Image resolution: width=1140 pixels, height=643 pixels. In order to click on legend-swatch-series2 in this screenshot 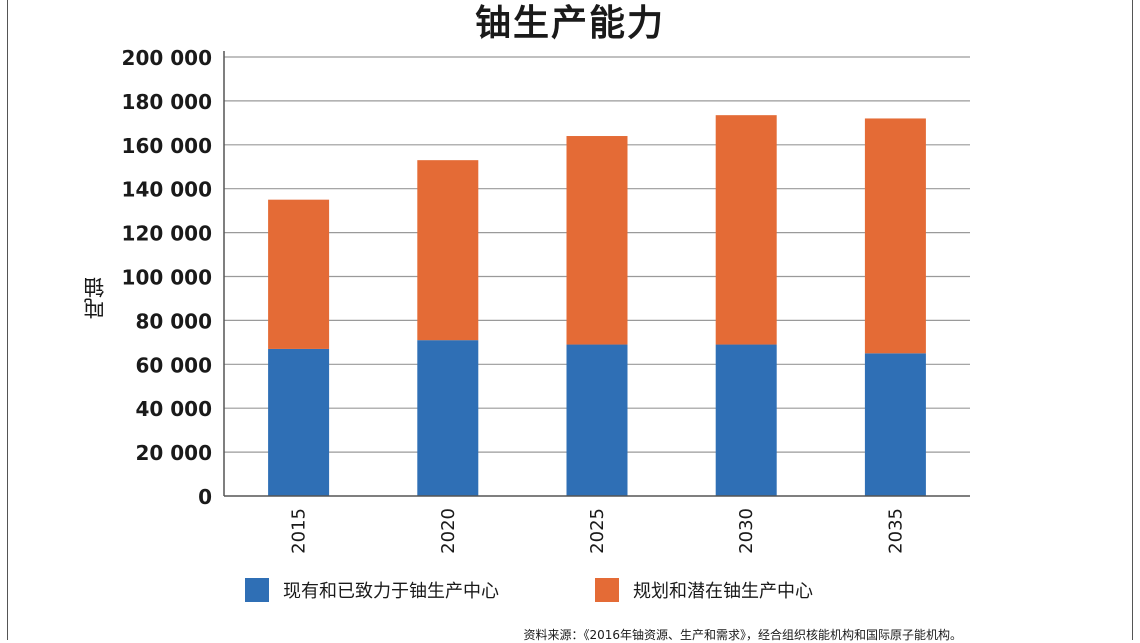, I will do `click(607, 590)`.